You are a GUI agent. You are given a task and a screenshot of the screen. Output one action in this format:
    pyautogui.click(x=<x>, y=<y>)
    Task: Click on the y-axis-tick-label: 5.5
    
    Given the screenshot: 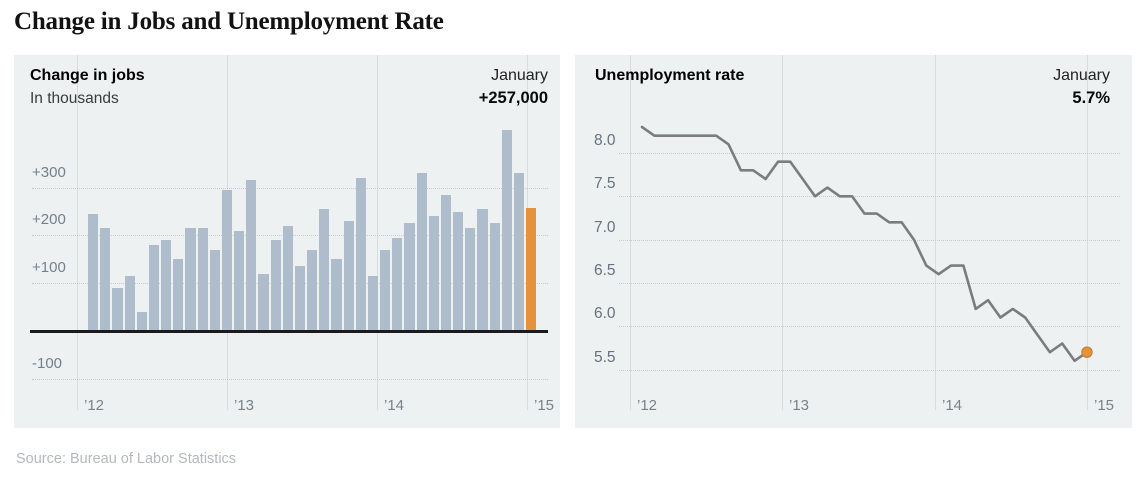 What is the action you would take?
    pyautogui.click(x=605, y=357)
    